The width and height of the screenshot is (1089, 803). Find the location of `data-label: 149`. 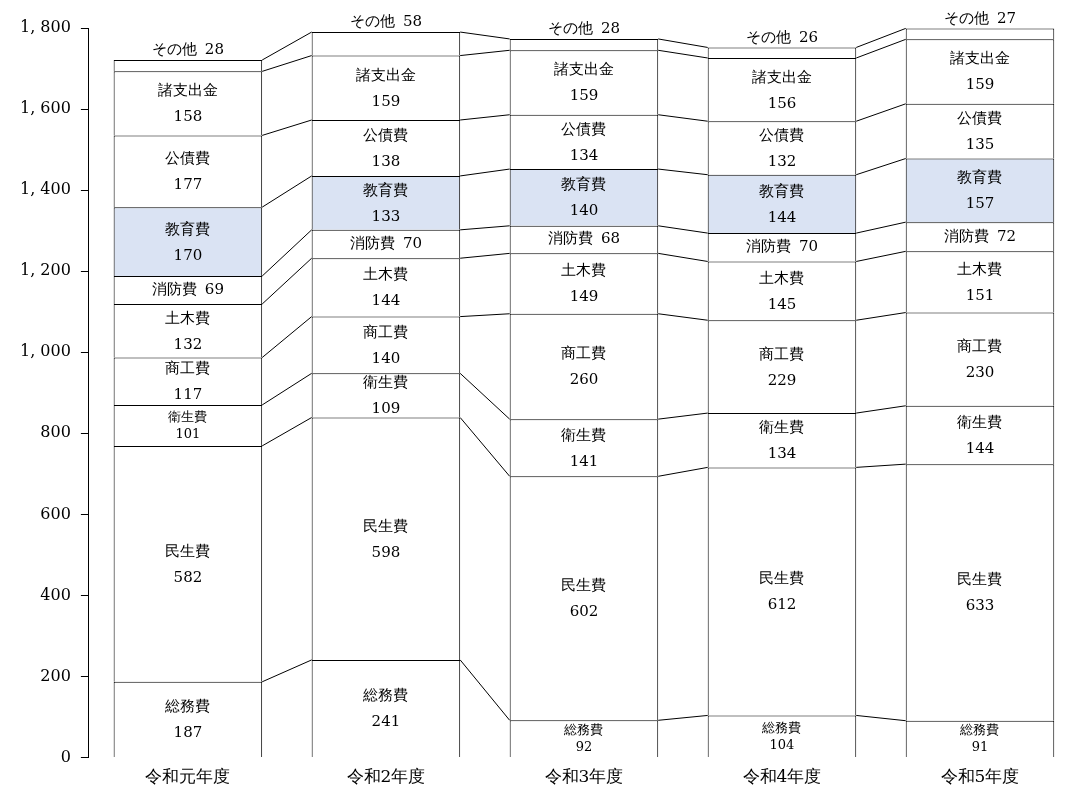

data-label: 149 is located at coordinates (584, 296).